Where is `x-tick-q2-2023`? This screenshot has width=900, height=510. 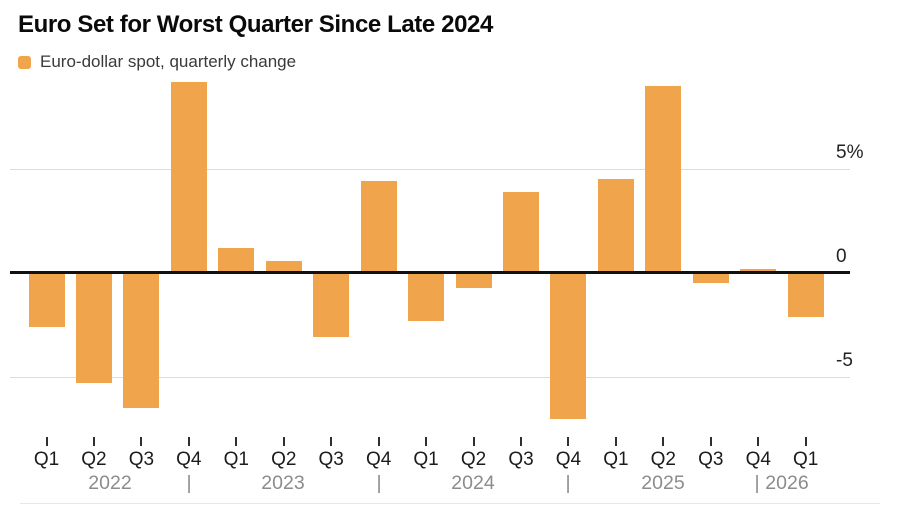
x-tick-q2-2023 is located at coordinates (283, 441).